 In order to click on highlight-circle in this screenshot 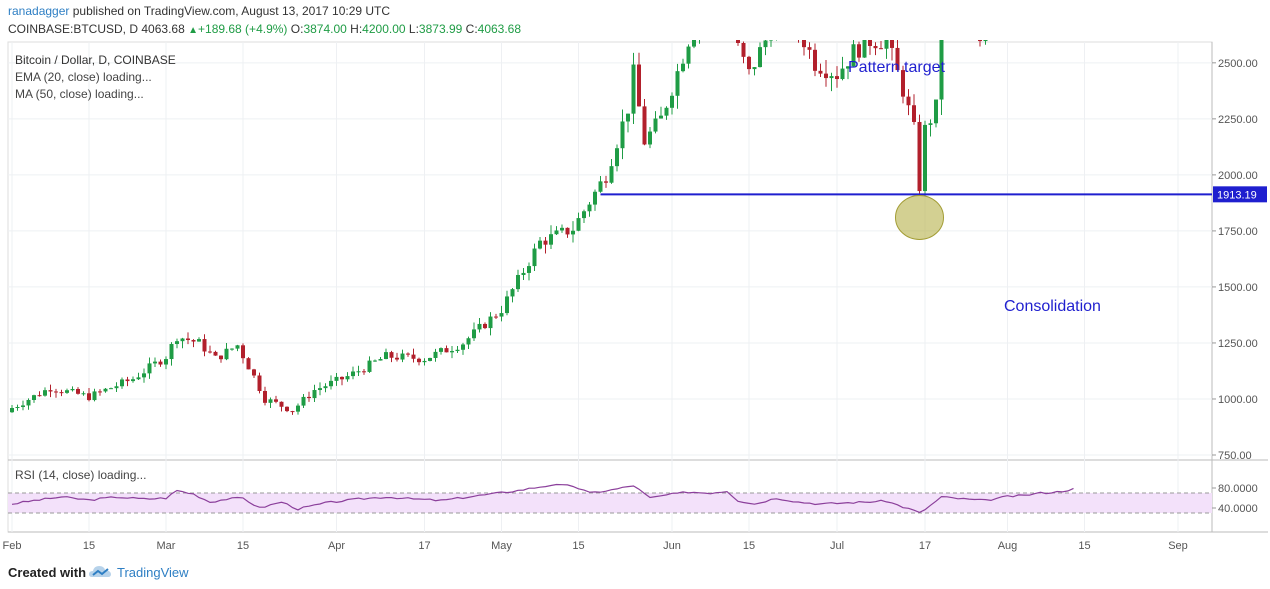, I will do `click(919, 217)`.